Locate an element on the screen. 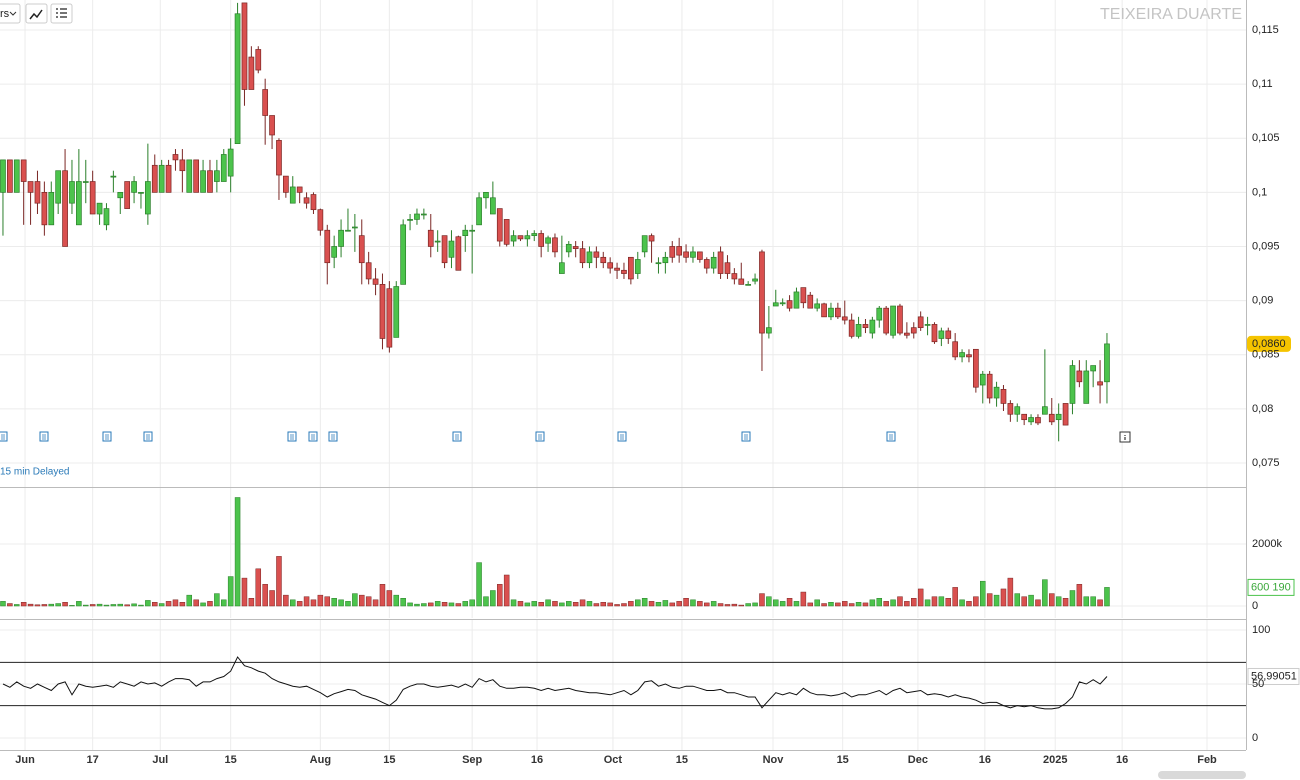 The height and width of the screenshot is (780, 1300). y-tick-label: 50 is located at coordinates (1258, 684).